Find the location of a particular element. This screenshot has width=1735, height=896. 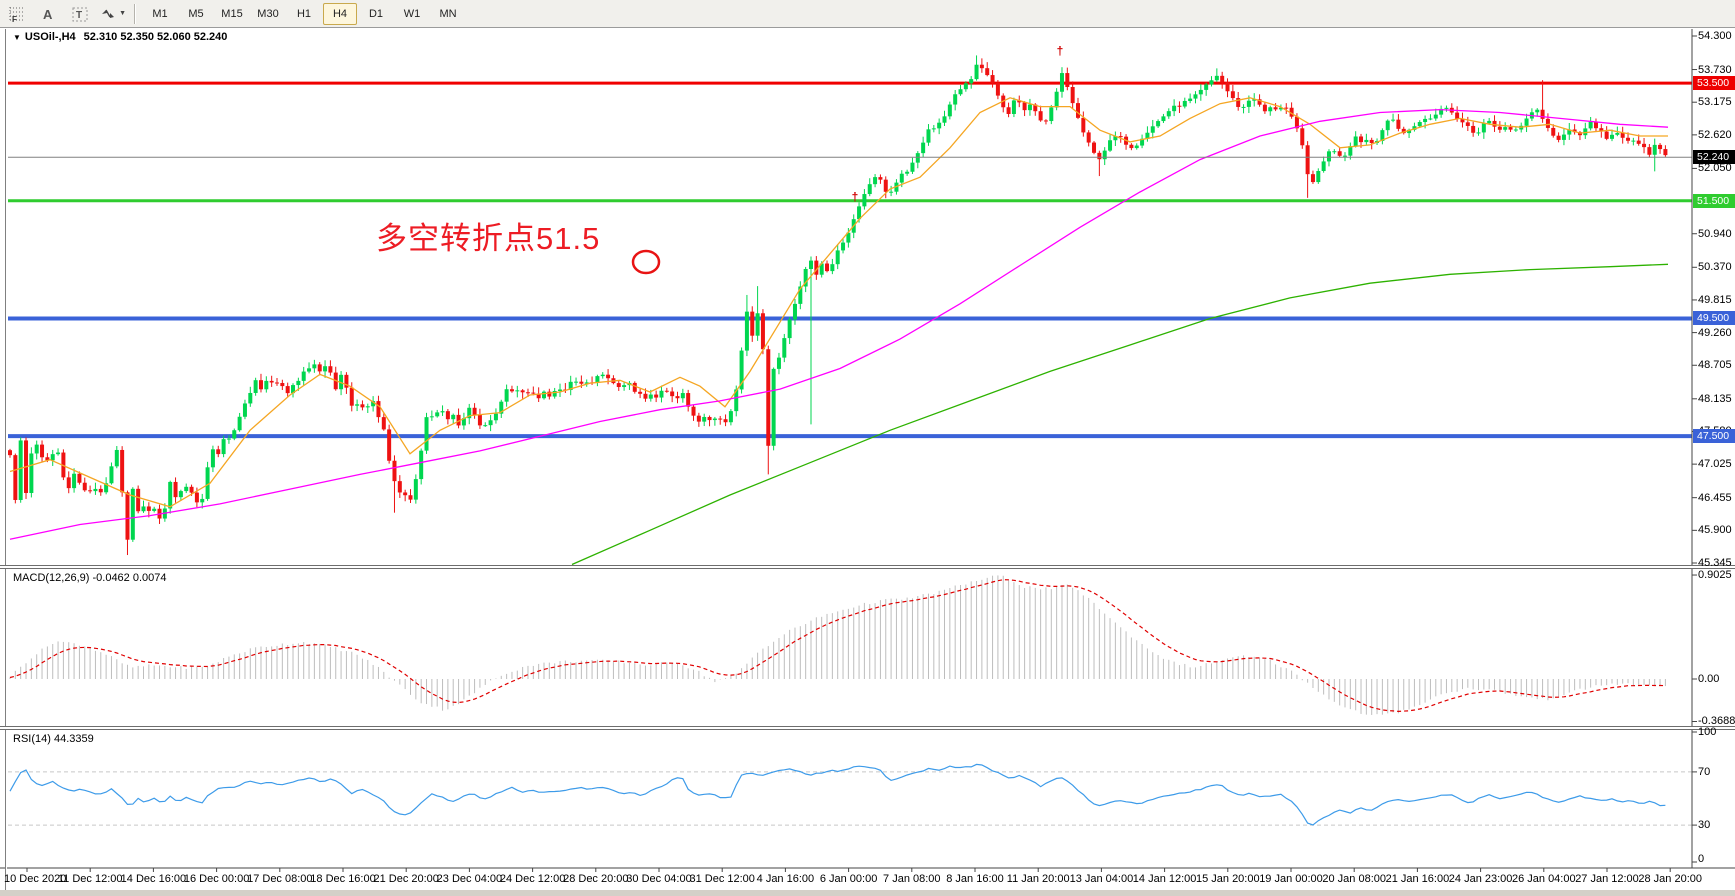

price-level-box: 53.500 is located at coordinates (1714, 83).